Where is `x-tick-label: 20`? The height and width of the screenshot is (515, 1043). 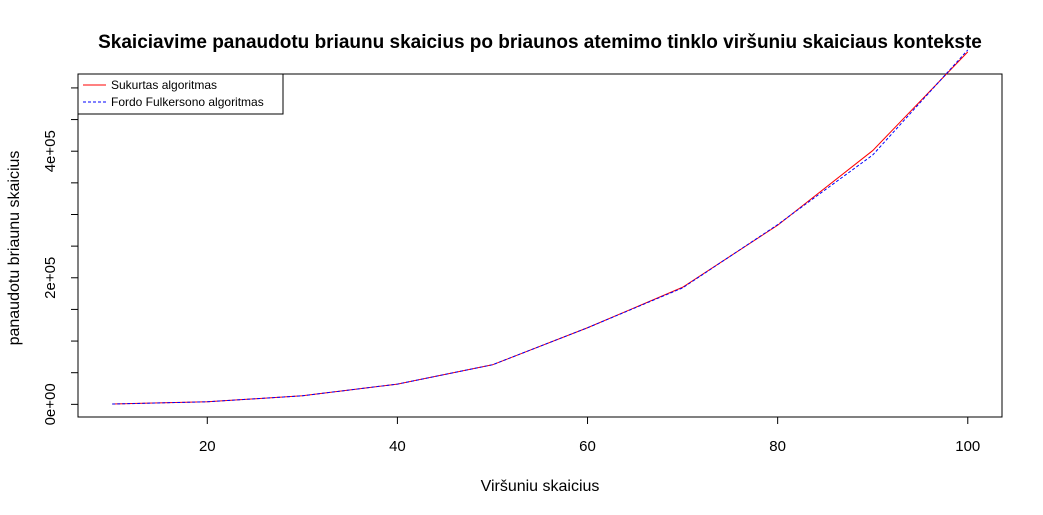
x-tick-label: 20 is located at coordinates (207, 446).